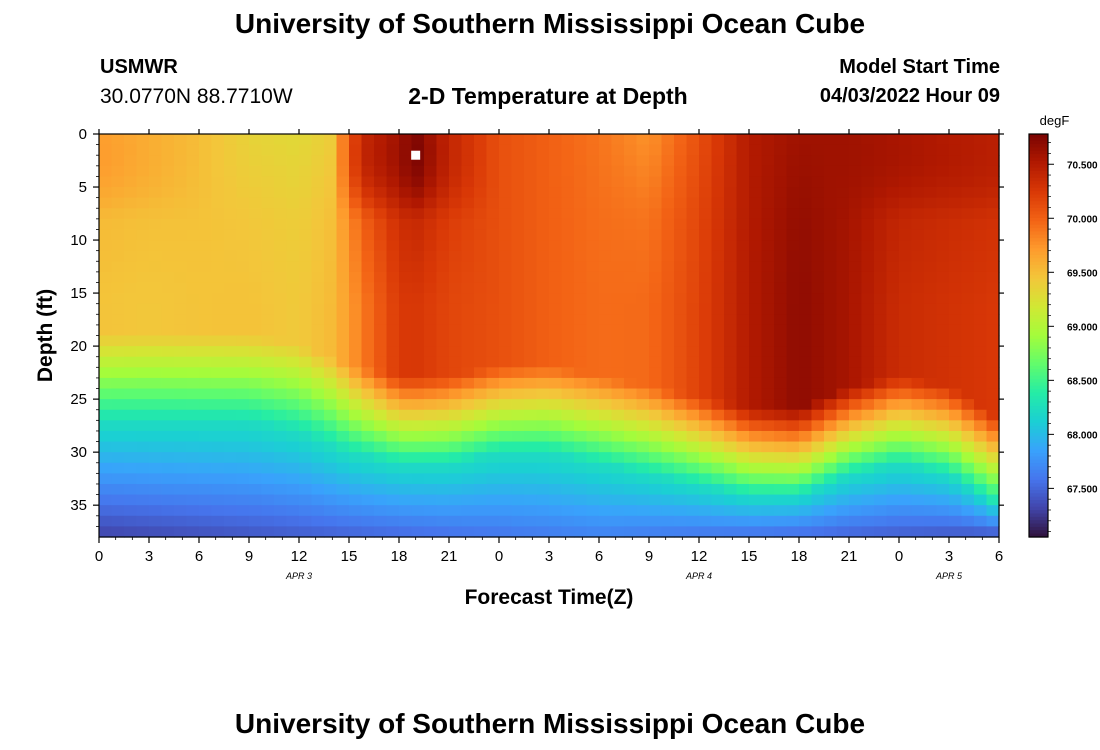 This screenshot has width=1100, height=750. What do you see at coordinates (1082, 165) in the screenshot?
I see `colorbar-tick-label: 70.500` at bounding box center [1082, 165].